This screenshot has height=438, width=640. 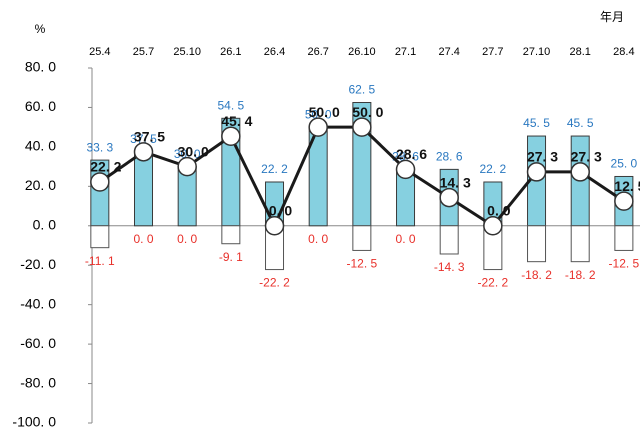 What do you see at coordinates (40, 106) in the screenshot?
I see `y-tick-label: 60. 0` at bounding box center [40, 106].